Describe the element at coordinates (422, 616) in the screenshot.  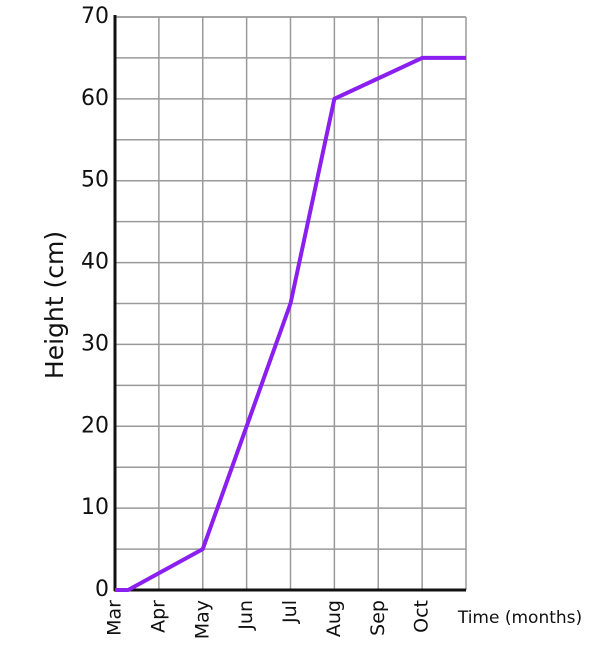
I see `x-tick-label: Oct` at that location.